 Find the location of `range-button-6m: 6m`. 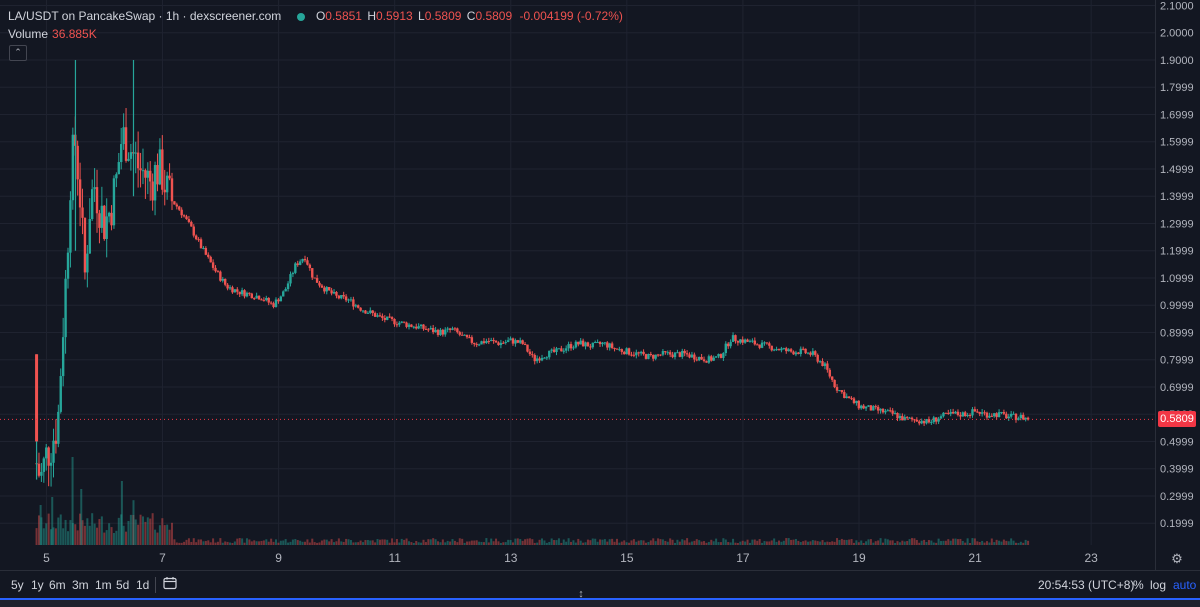

range-button-6m: 6m is located at coordinates (57, 585).